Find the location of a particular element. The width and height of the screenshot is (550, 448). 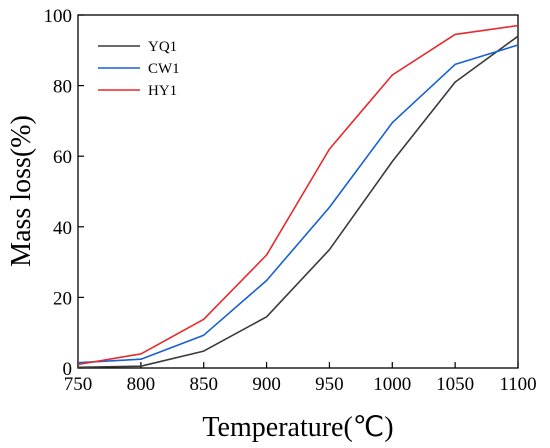

y-tick-label: 40 is located at coordinates (62, 228).